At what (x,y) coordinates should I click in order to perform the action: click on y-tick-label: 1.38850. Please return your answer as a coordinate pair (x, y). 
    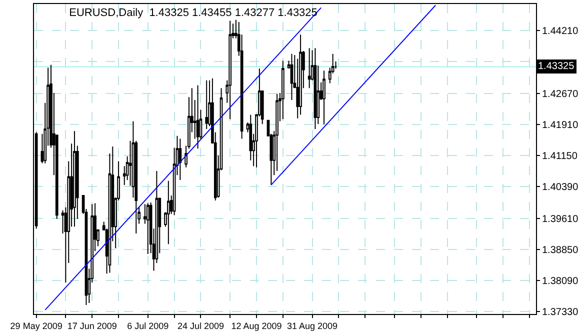
    Looking at the image, I should click on (560, 250).